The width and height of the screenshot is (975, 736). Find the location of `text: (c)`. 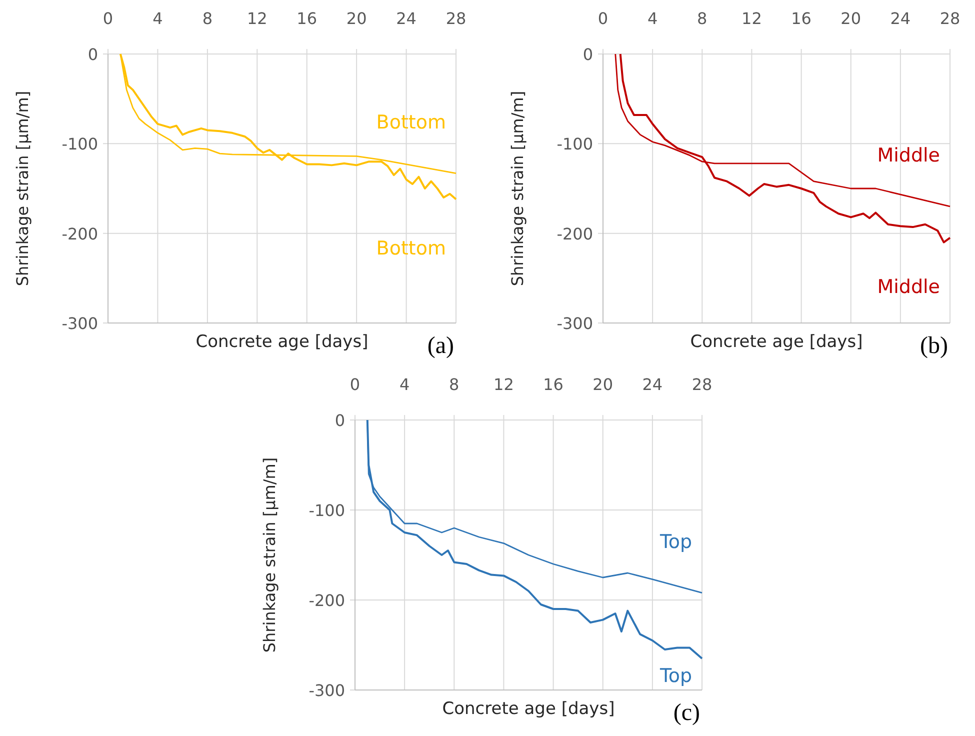

text: (c) is located at coordinates (686, 713).